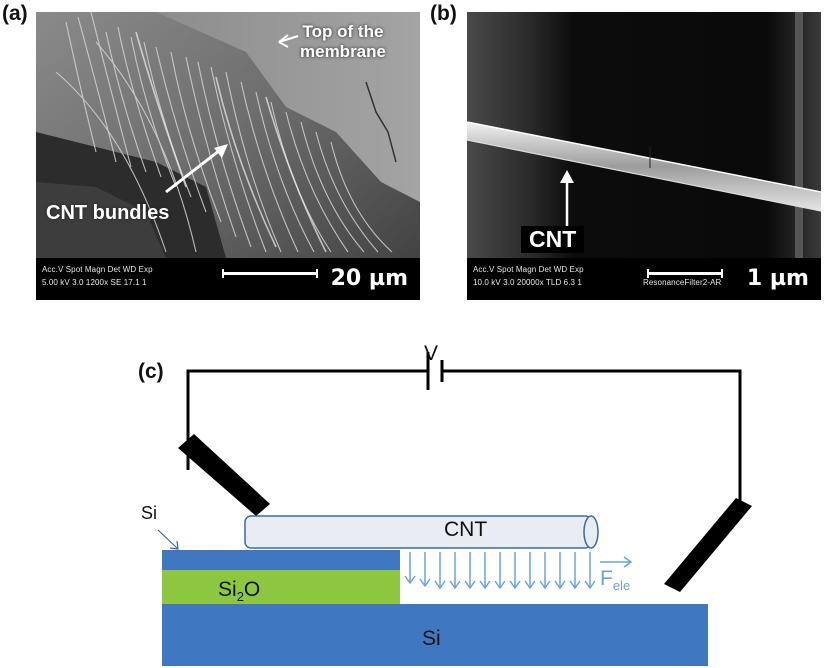  What do you see at coordinates (168, 539) in the screenshot?
I see `si-pointer-arrow` at bounding box center [168, 539].